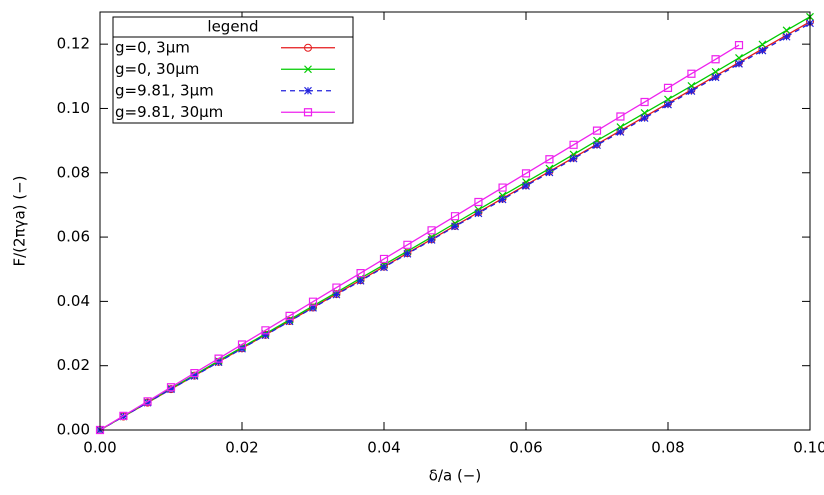 The width and height of the screenshot is (824, 495). What do you see at coordinates (232, 27) in the screenshot?
I see `legend-title: legend` at bounding box center [232, 27].